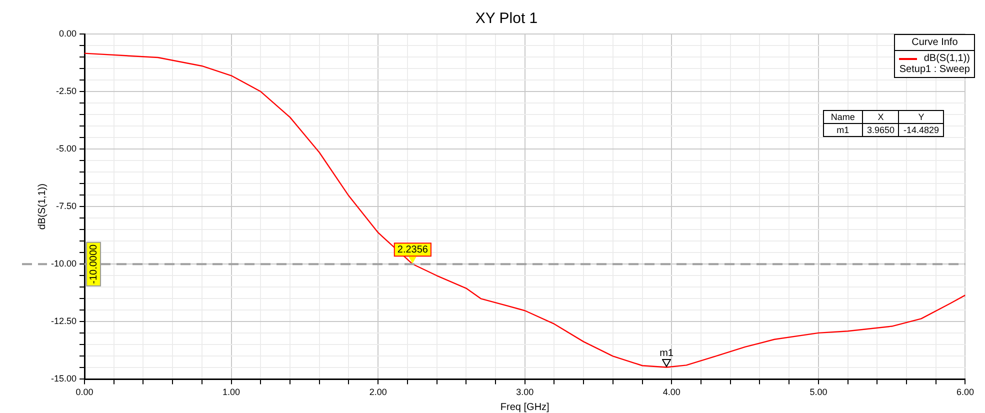  Describe the element at coordinates (66, 206) in the screenshot. I see `y-tick-label: -7.50` at that location.